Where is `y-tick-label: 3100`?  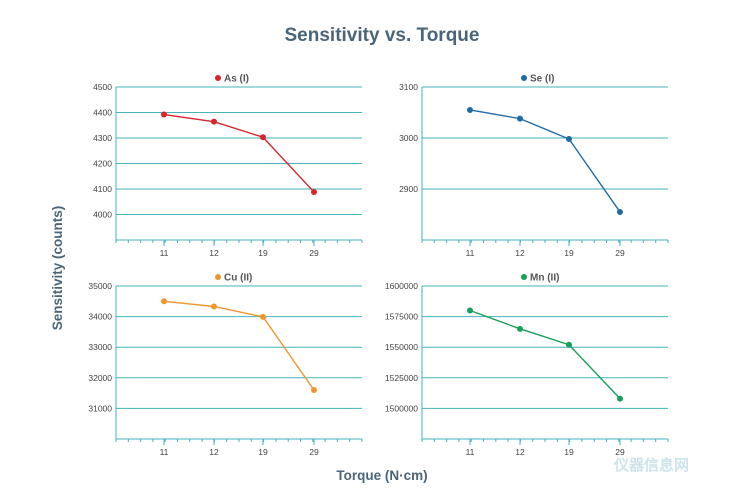 y-tick-label: 3100 is located at coordinates (408, 87).